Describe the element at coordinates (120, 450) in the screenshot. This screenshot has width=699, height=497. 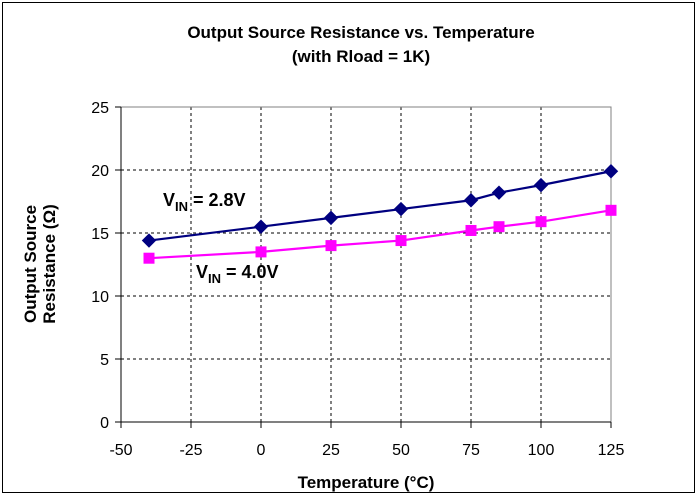
I see `x-tick-label: -50` at that location.